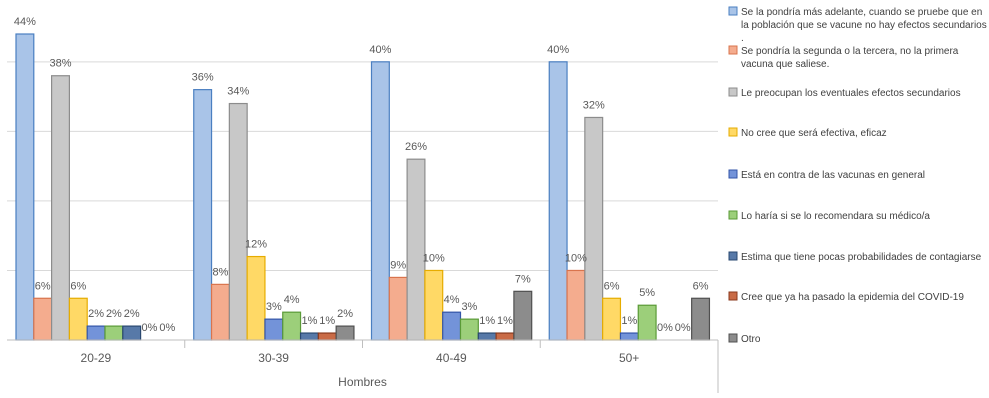  I want to click on data-label: 5%, so click(647, 293).